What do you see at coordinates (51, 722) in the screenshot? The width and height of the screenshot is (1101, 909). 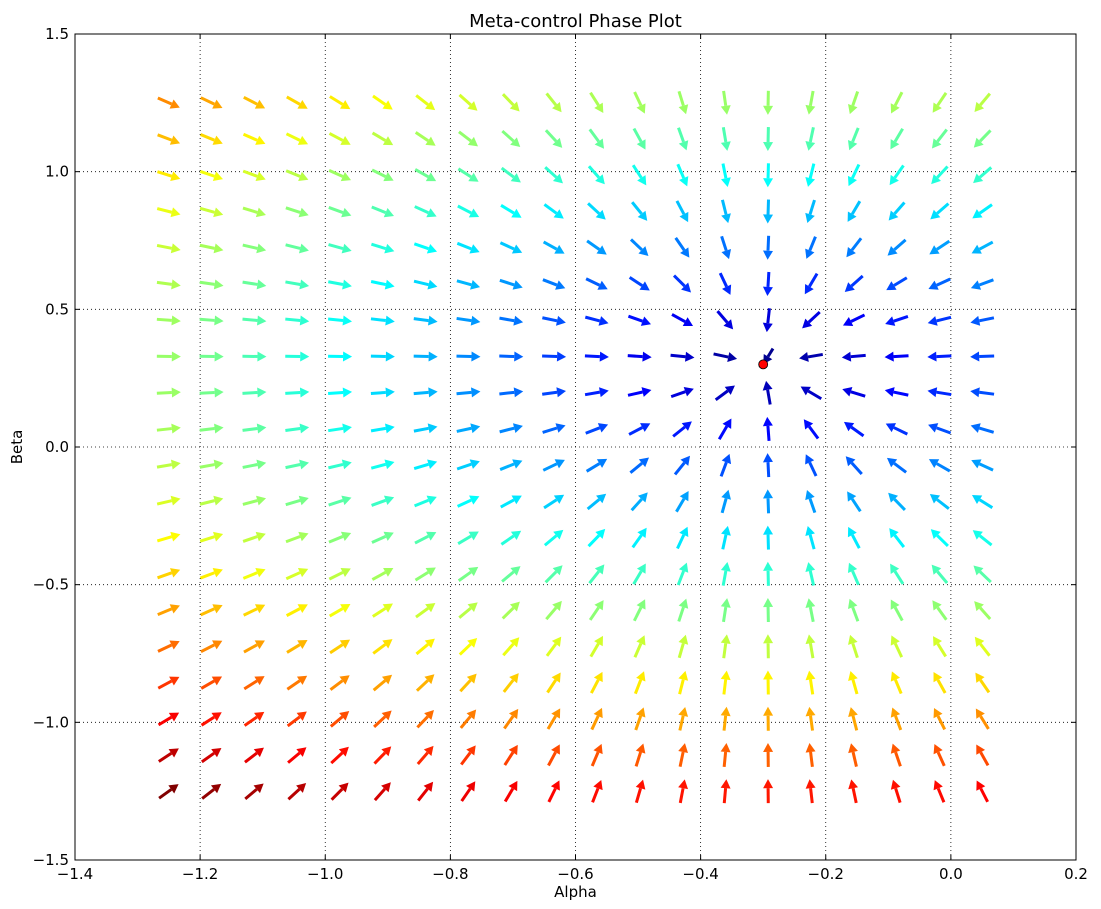 I see `y-tick-label: −1.0` at bounding box center [51, 722].